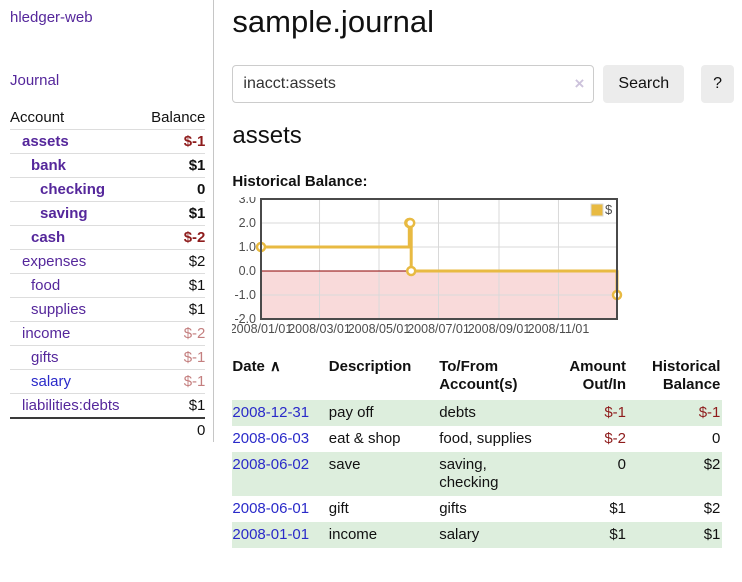 The image size is (742, 582). Describe the element at coordinates (271, 464) in the screenshot. I see `transaction-date-link: 2008-06-02` at that location.